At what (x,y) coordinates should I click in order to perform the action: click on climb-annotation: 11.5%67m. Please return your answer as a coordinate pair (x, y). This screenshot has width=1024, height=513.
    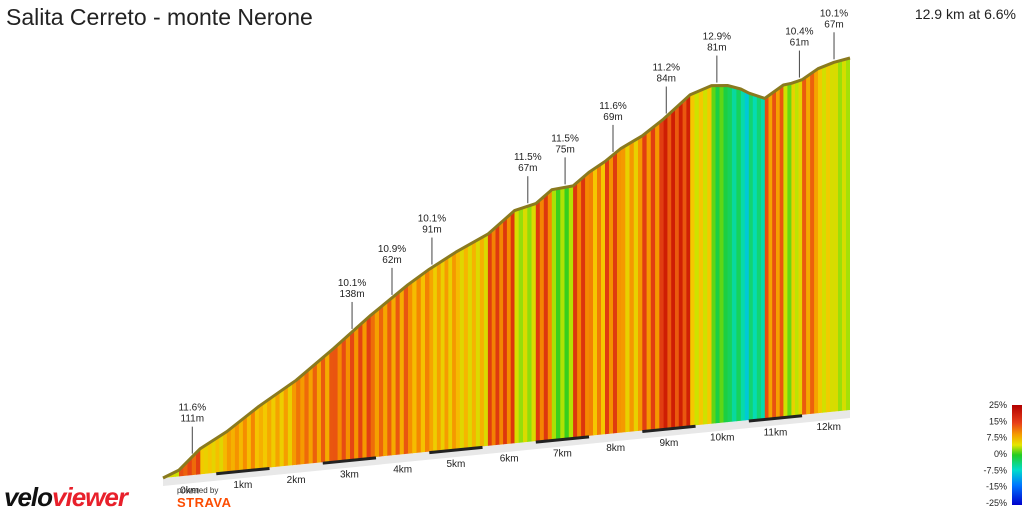
    Looking at the image, I should click on (528, 178).